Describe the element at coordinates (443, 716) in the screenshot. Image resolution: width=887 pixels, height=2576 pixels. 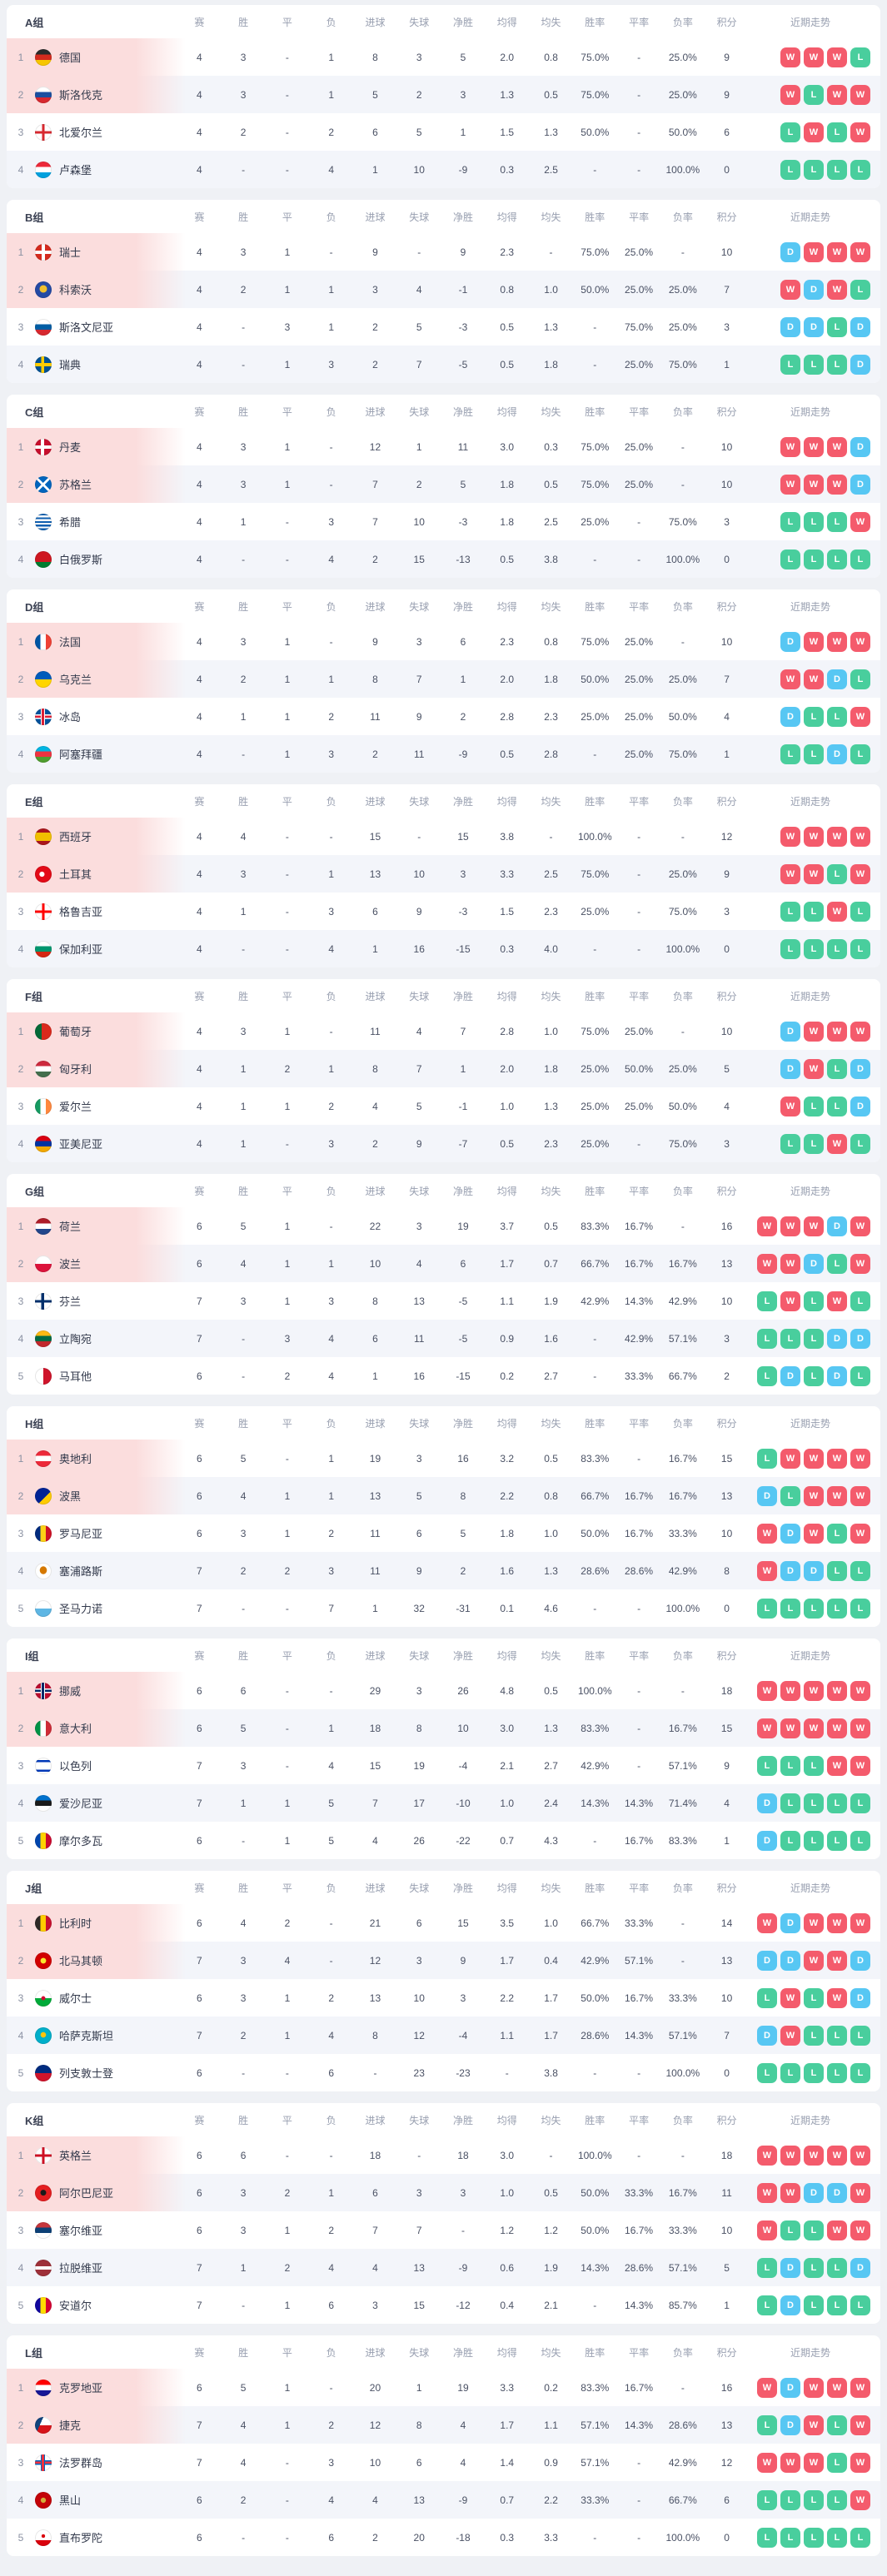
I see `team-row: 3 冰岛 4 1 1 2 11 9 2 2.8 2.3 25.0% 25.0% 50.0% 4 D L L W` at that location.